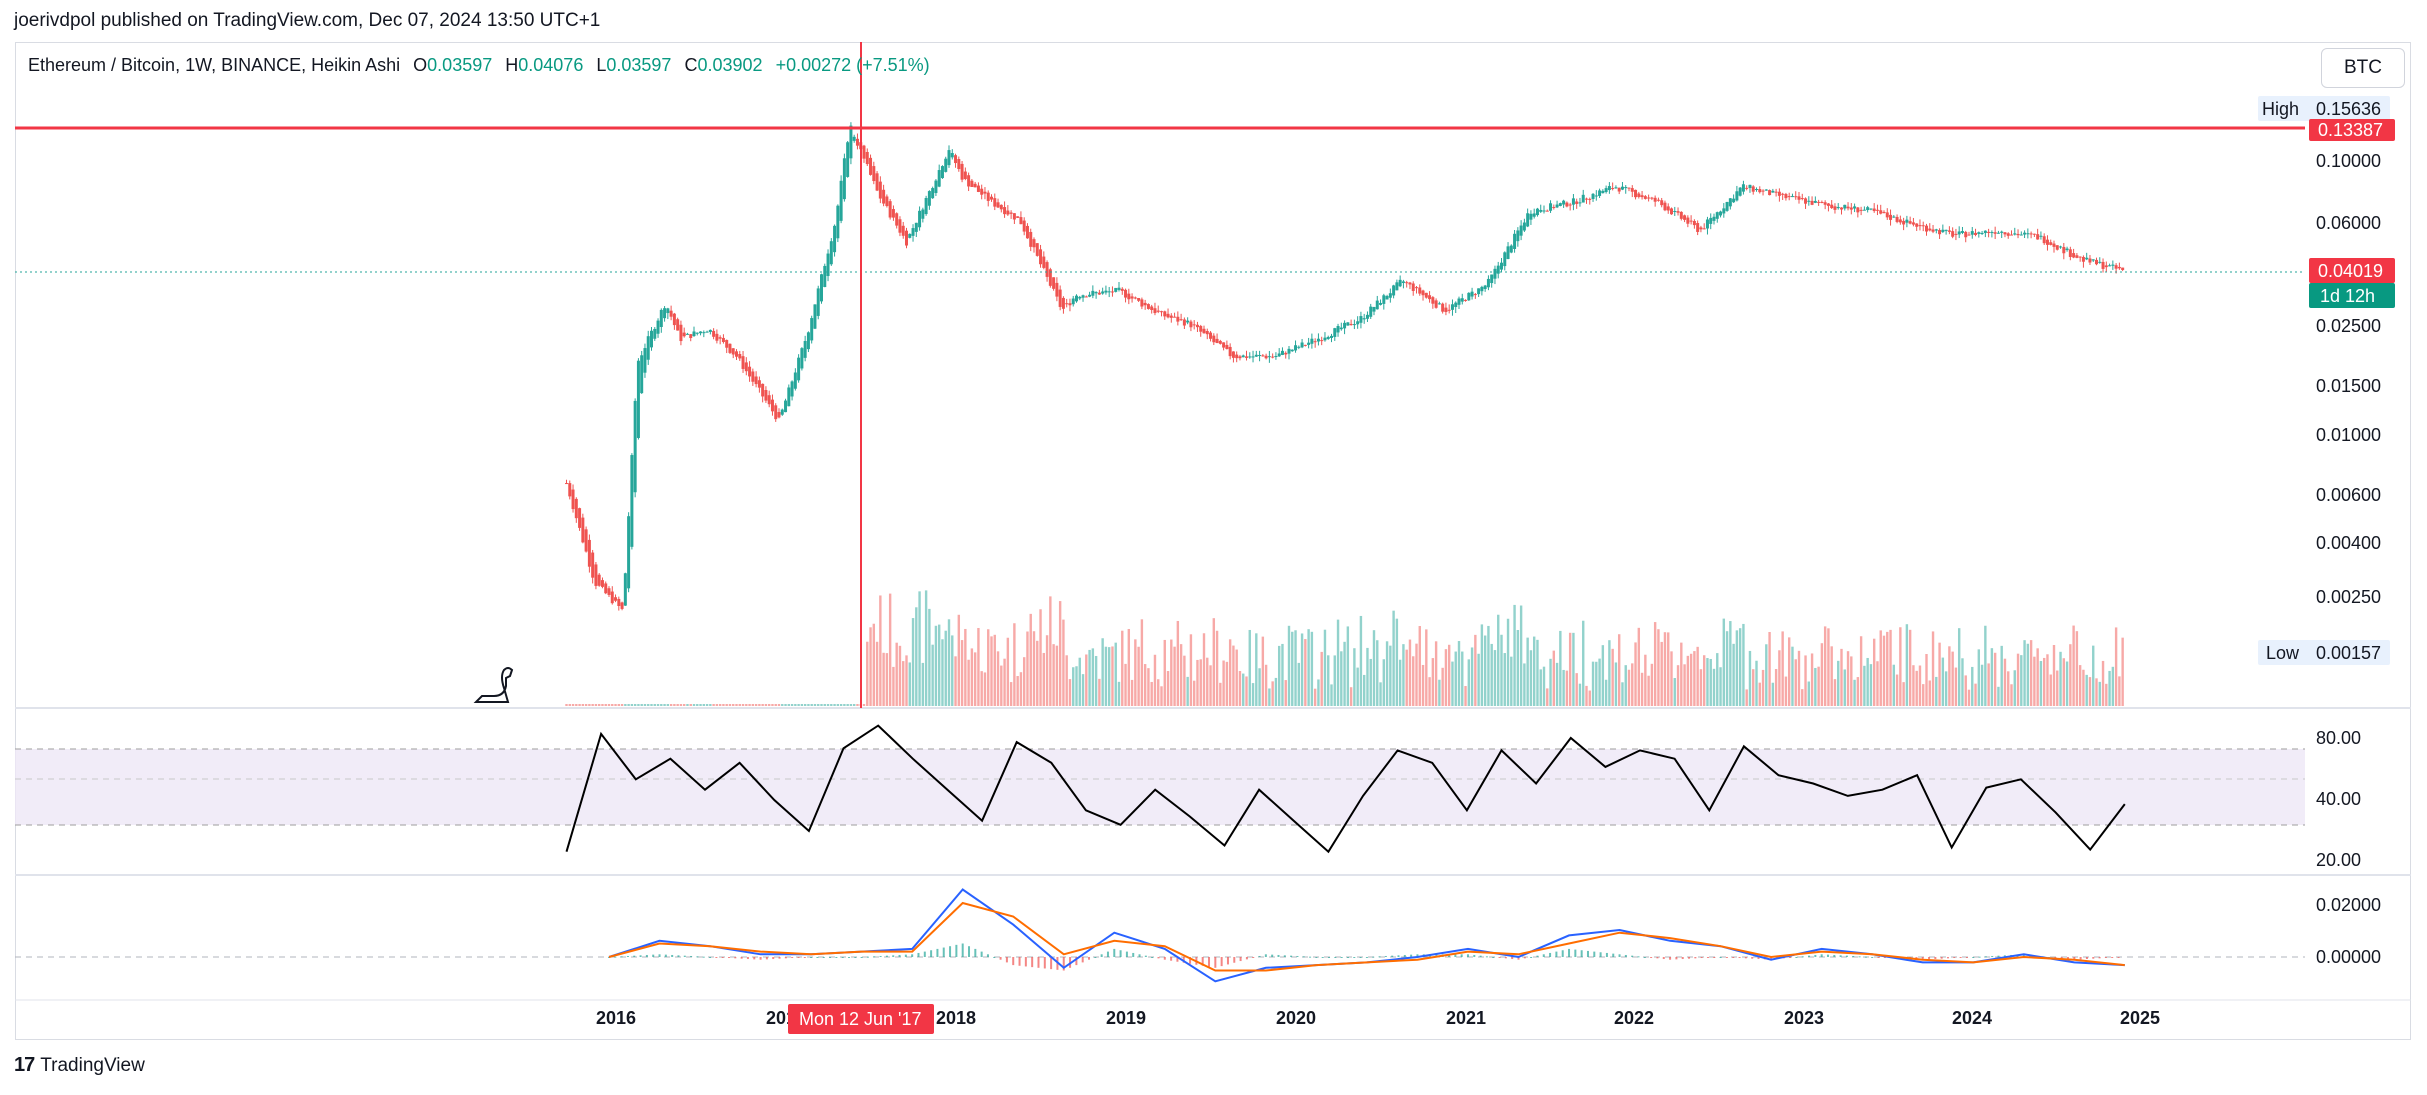  I want to click on currency-button: BTC, so click(2363, 68).